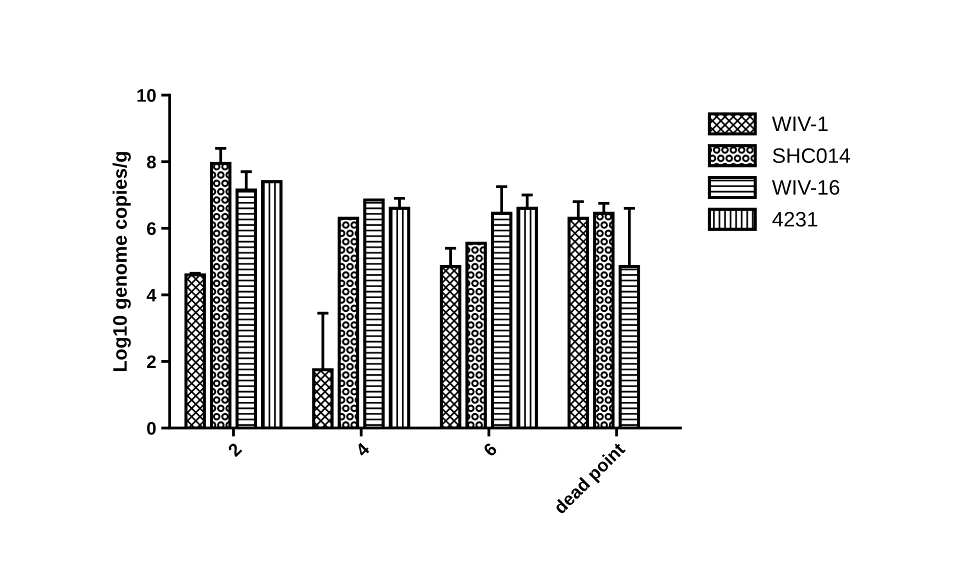 This screenshot has height=573, width=953. What do you see at coordinates (811, 155) in the screenshot?
I see `legend-label: SHC014` at bounding box center [811, 155].